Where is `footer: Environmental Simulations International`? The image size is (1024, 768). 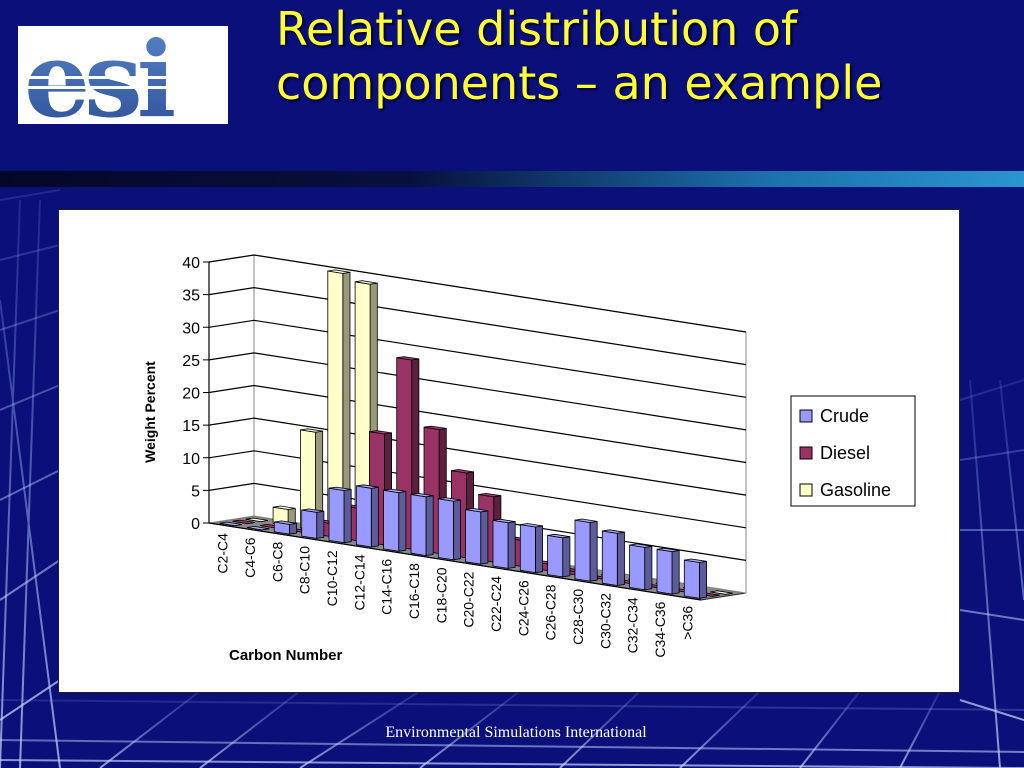 footer: Environmental Simulations International is located at coordinates (512, 733).